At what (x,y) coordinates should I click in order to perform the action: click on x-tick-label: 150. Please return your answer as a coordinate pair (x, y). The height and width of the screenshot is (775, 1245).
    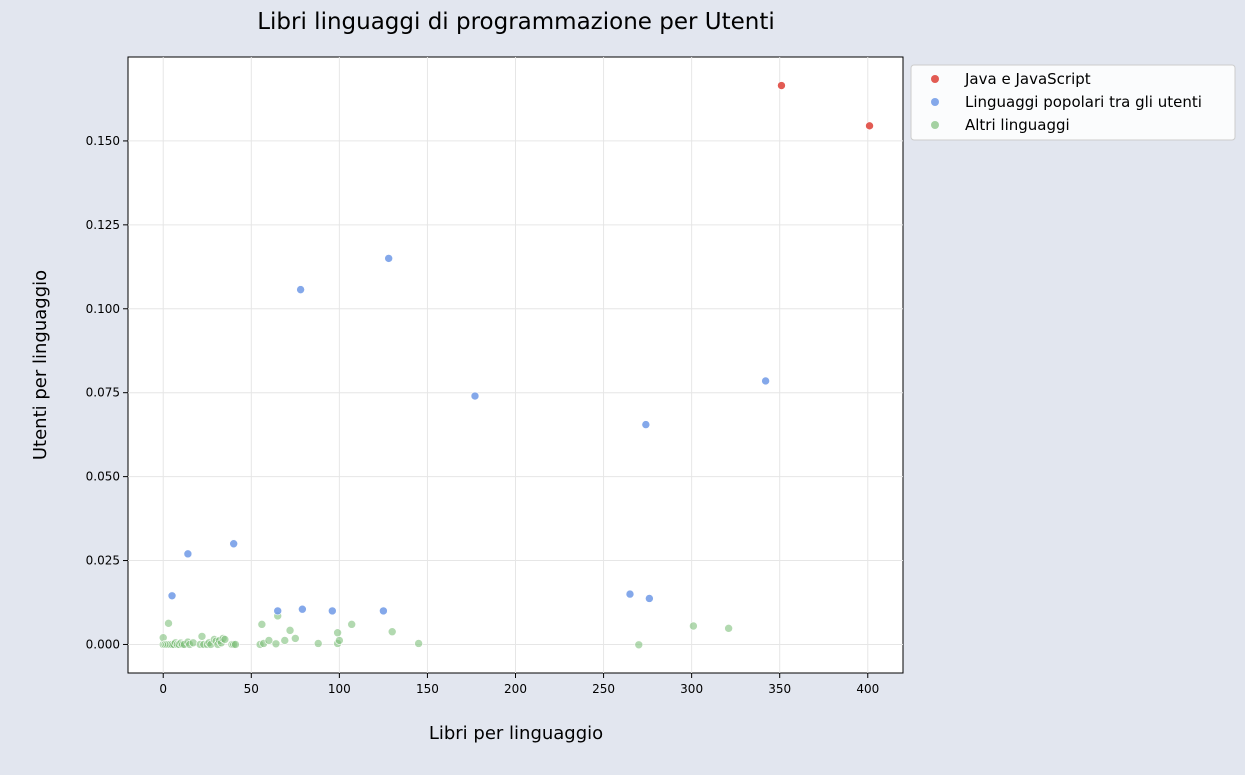
    Looking at the image, I should click on (427, 689).